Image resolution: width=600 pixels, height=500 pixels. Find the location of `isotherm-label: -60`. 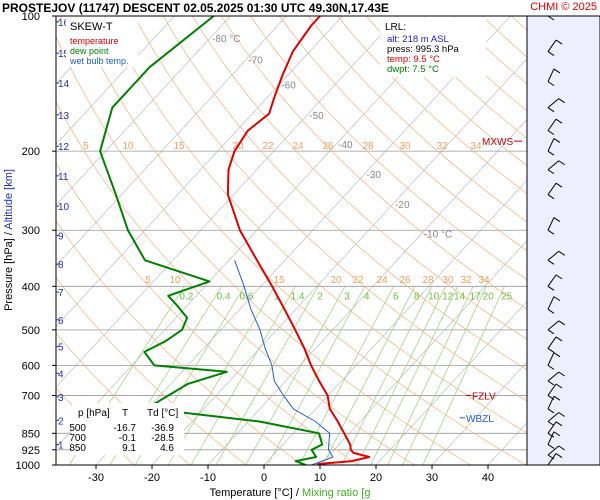

isotherm-label: -60 is located at coordinates (288, 85).